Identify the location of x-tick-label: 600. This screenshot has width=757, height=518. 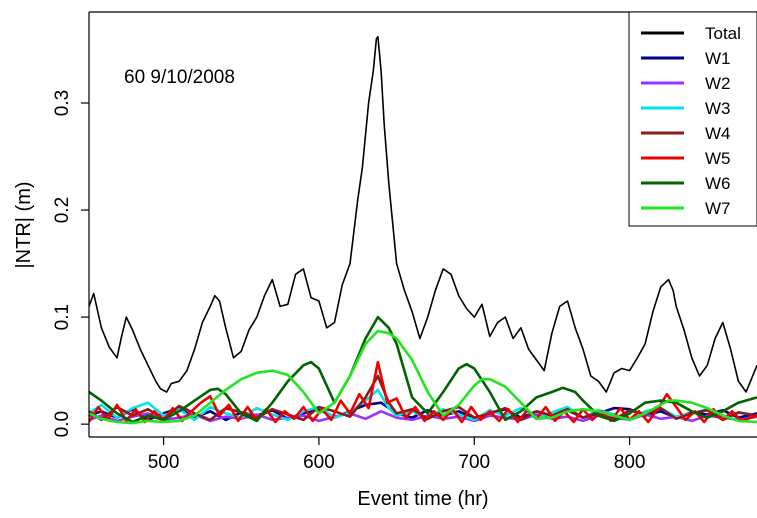
(319, 462).